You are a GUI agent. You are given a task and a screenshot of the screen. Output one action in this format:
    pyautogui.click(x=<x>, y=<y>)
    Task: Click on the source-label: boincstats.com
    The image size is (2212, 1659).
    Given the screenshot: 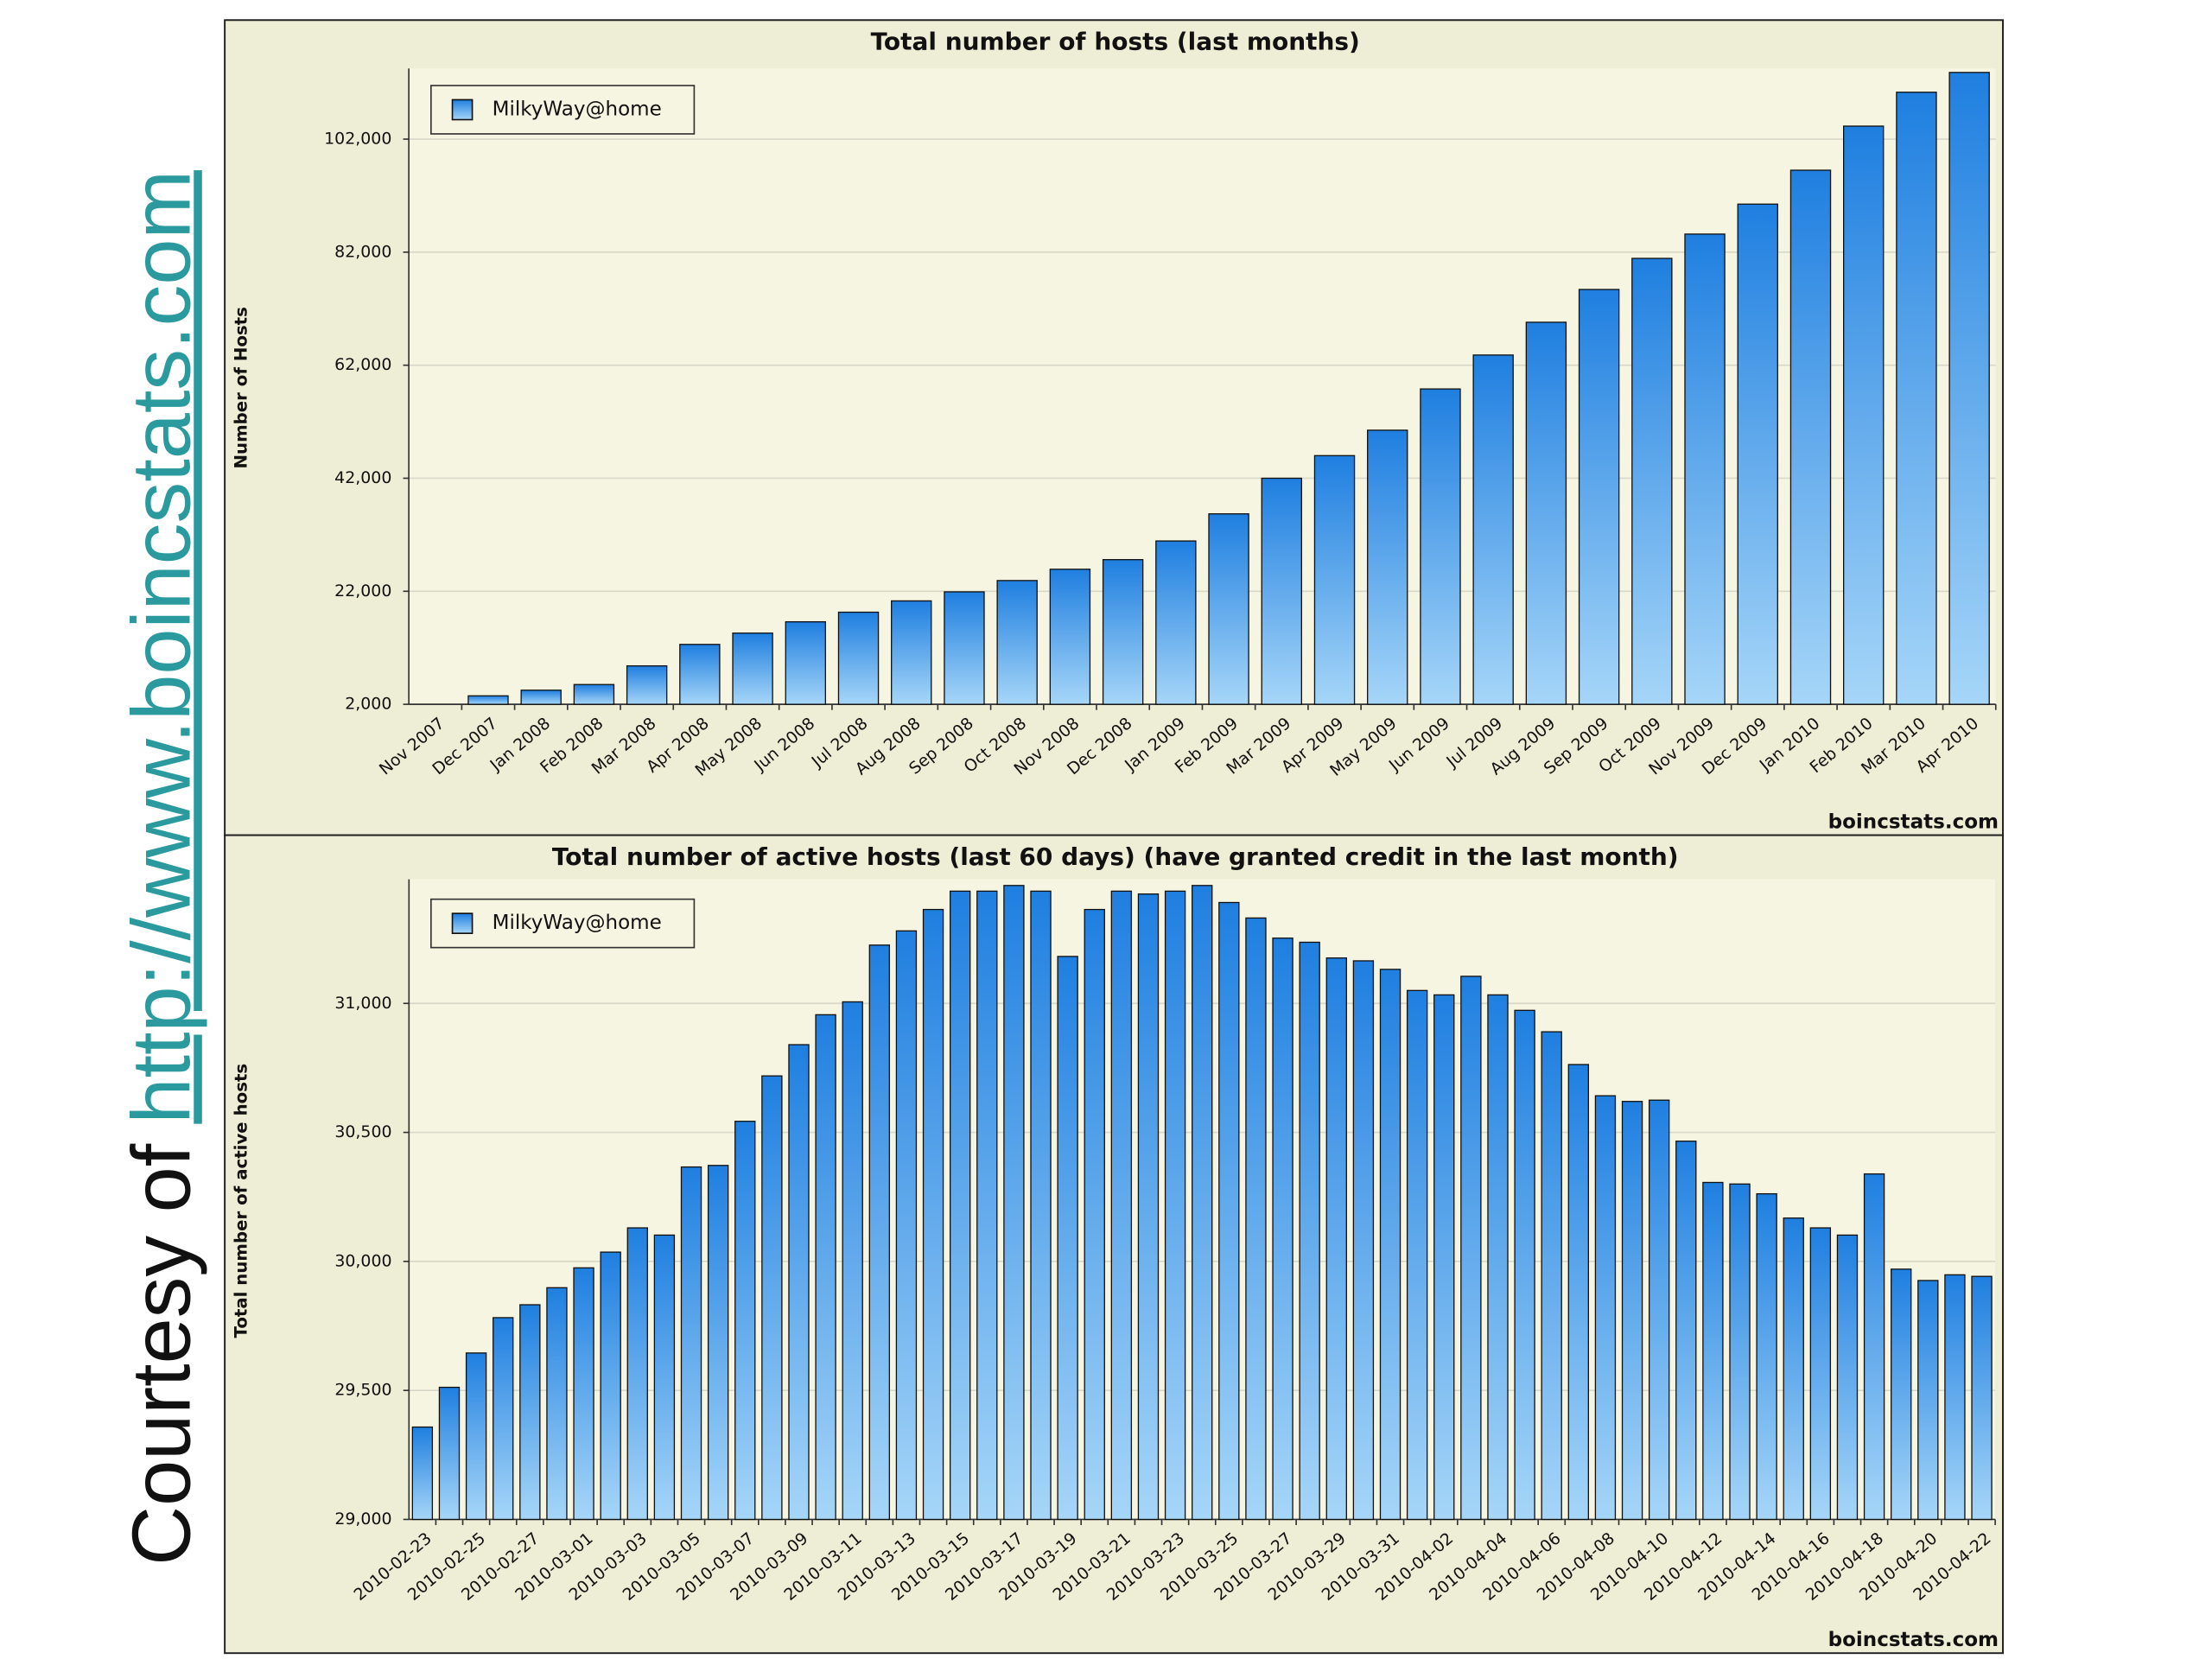 What is the action you would take?
    pyautogui.click(x=1913, y=821)
    